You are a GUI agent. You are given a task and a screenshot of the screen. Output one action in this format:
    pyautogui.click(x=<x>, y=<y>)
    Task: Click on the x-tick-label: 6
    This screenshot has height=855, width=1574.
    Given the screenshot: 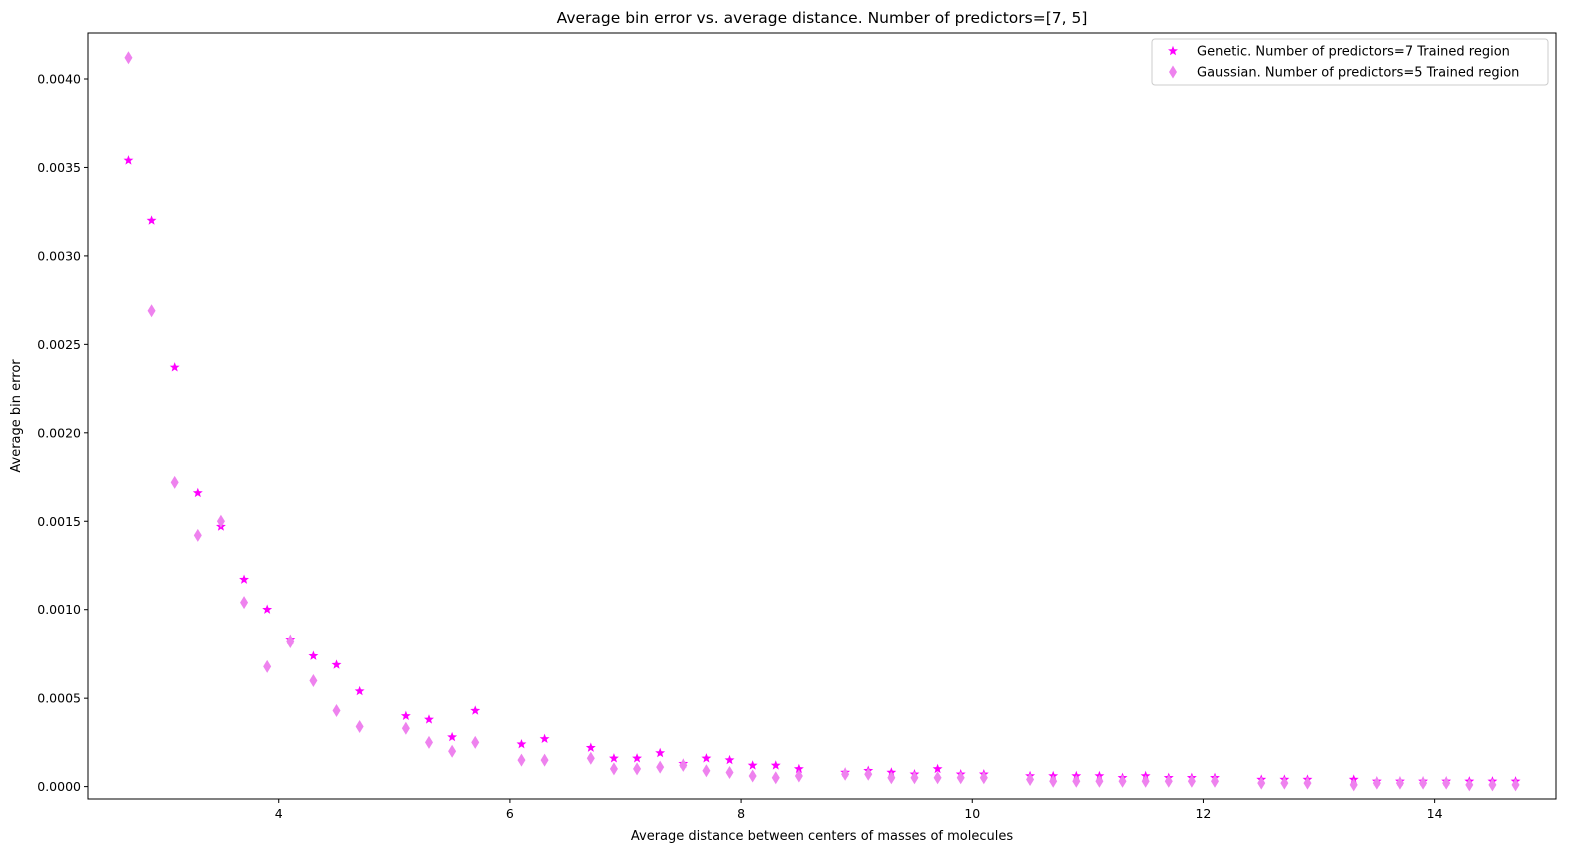 What is the action you would take?
    pyautogui.click(x=510, y=813)
    